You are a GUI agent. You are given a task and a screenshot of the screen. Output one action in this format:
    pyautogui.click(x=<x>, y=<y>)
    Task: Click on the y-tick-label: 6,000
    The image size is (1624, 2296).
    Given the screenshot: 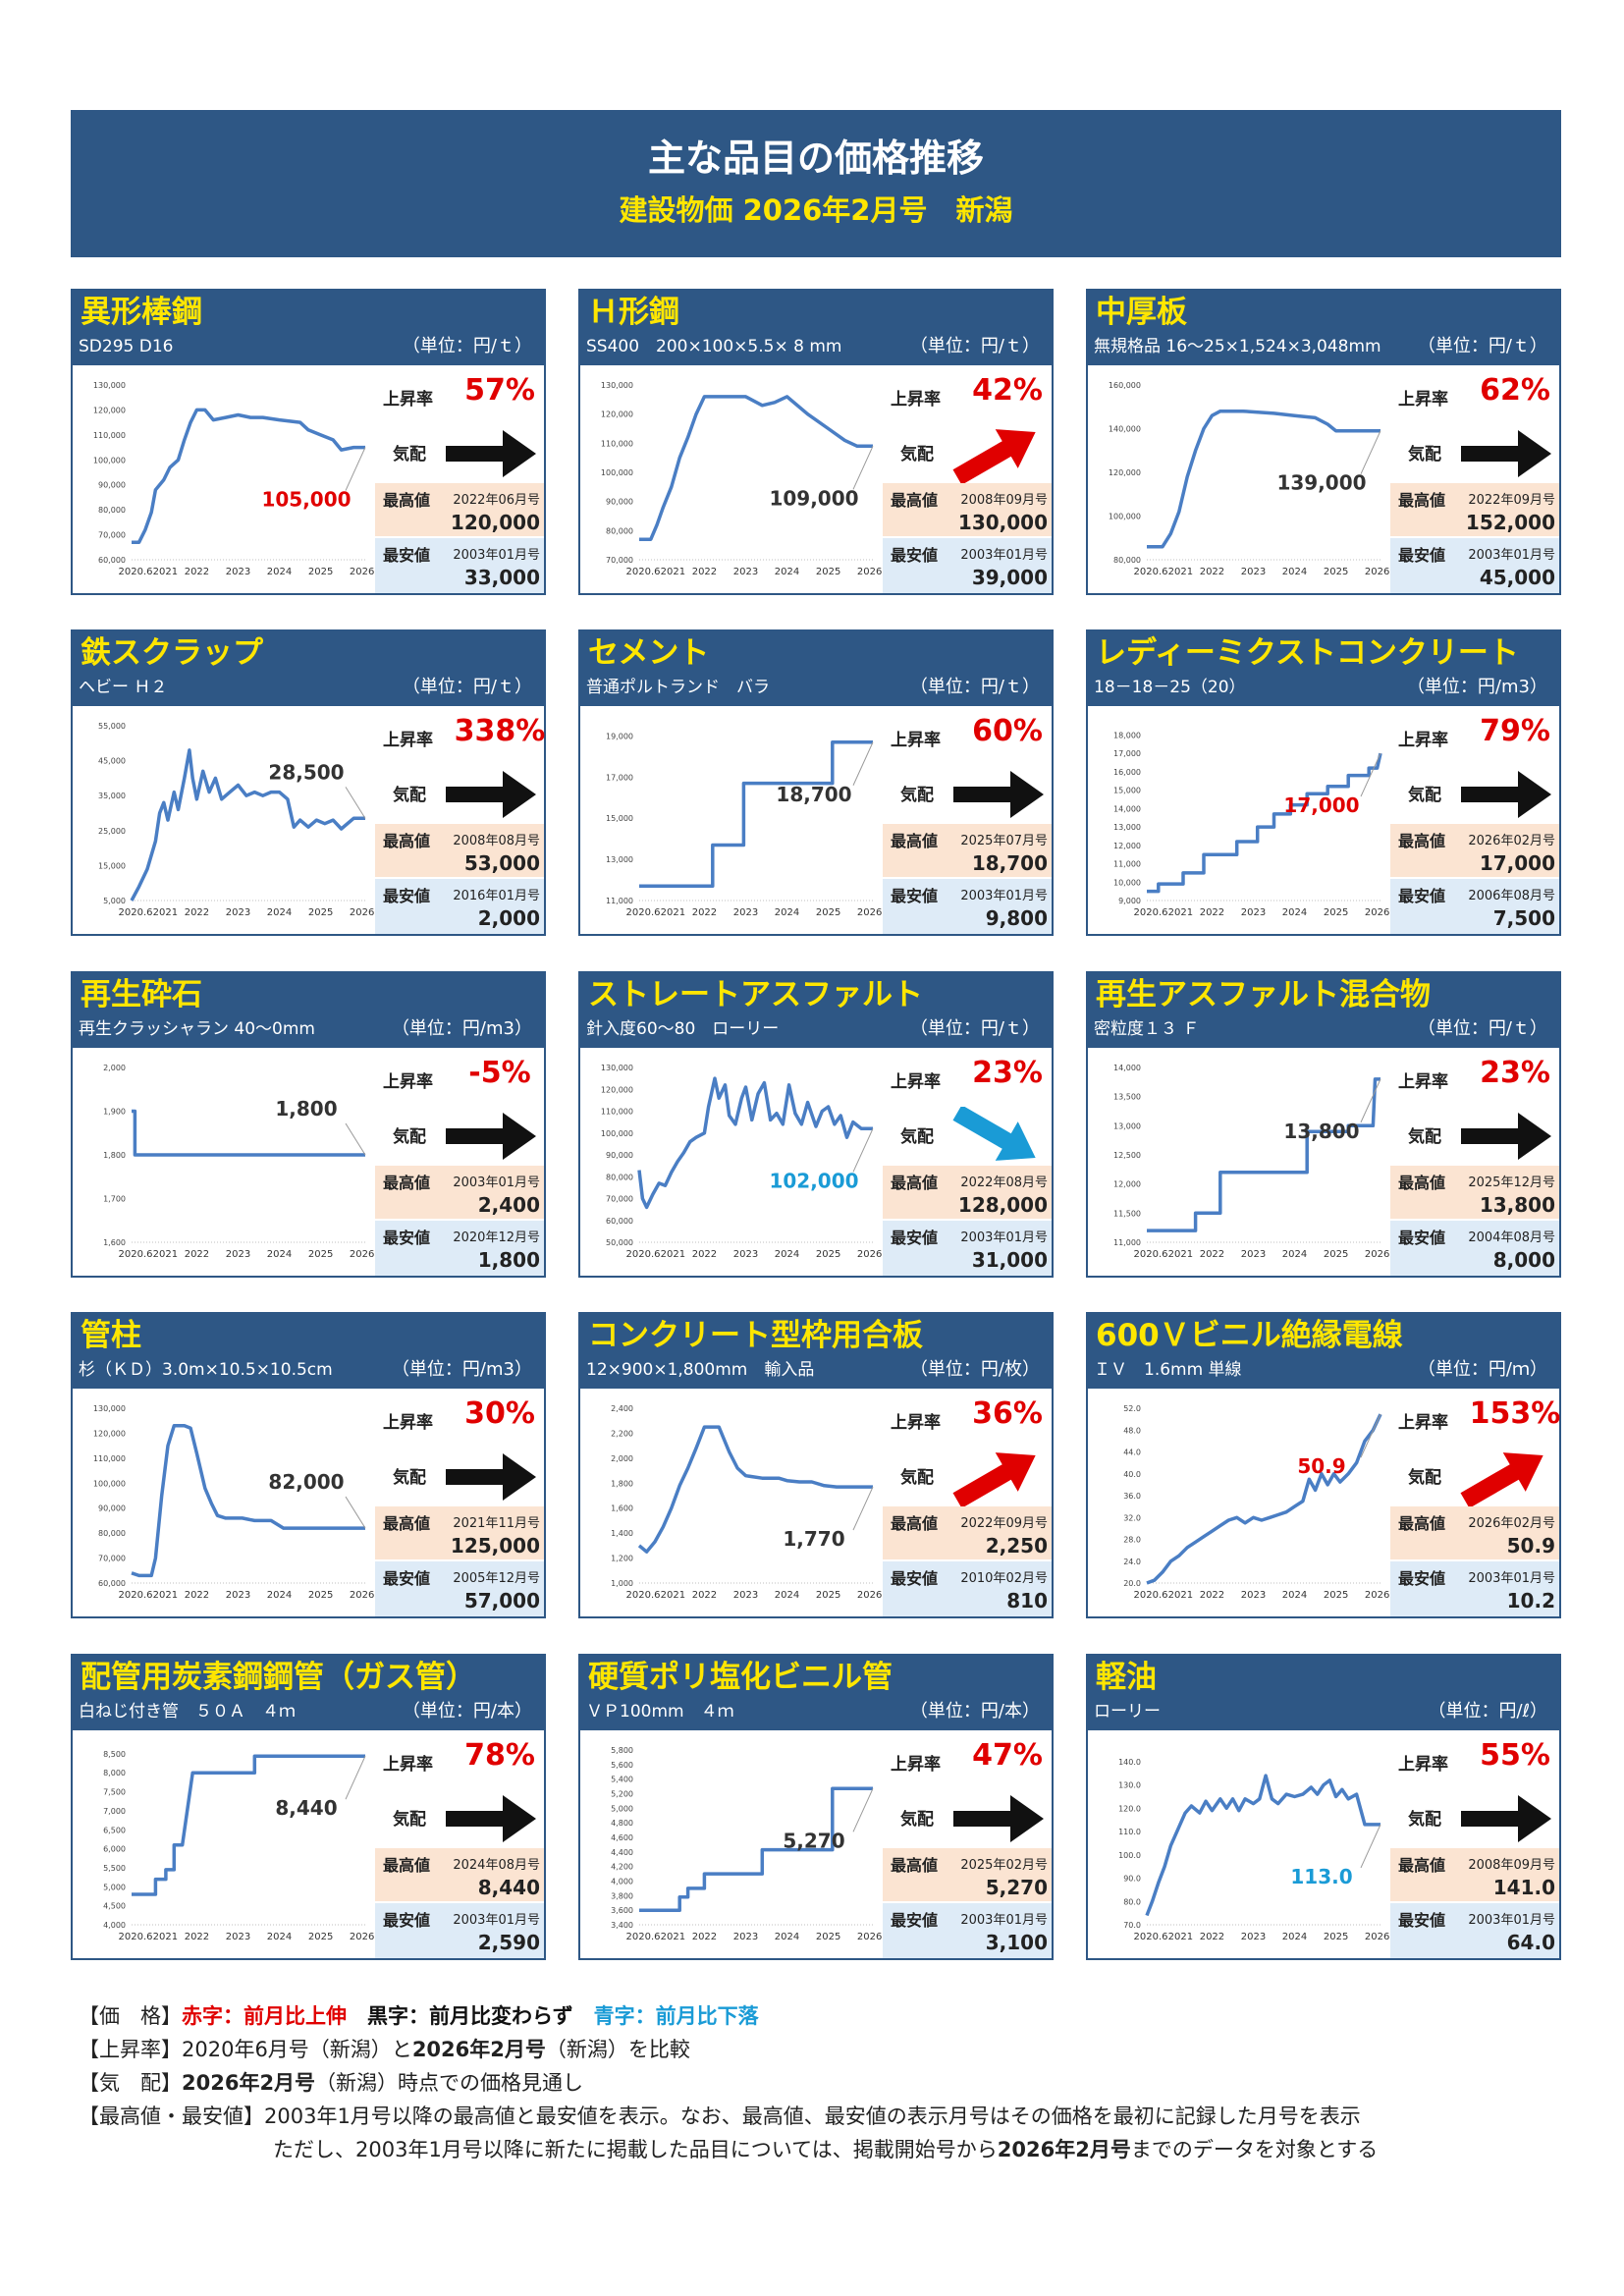 What is the action you would take?
    pyautogui.click(x=114, y=1849)
    